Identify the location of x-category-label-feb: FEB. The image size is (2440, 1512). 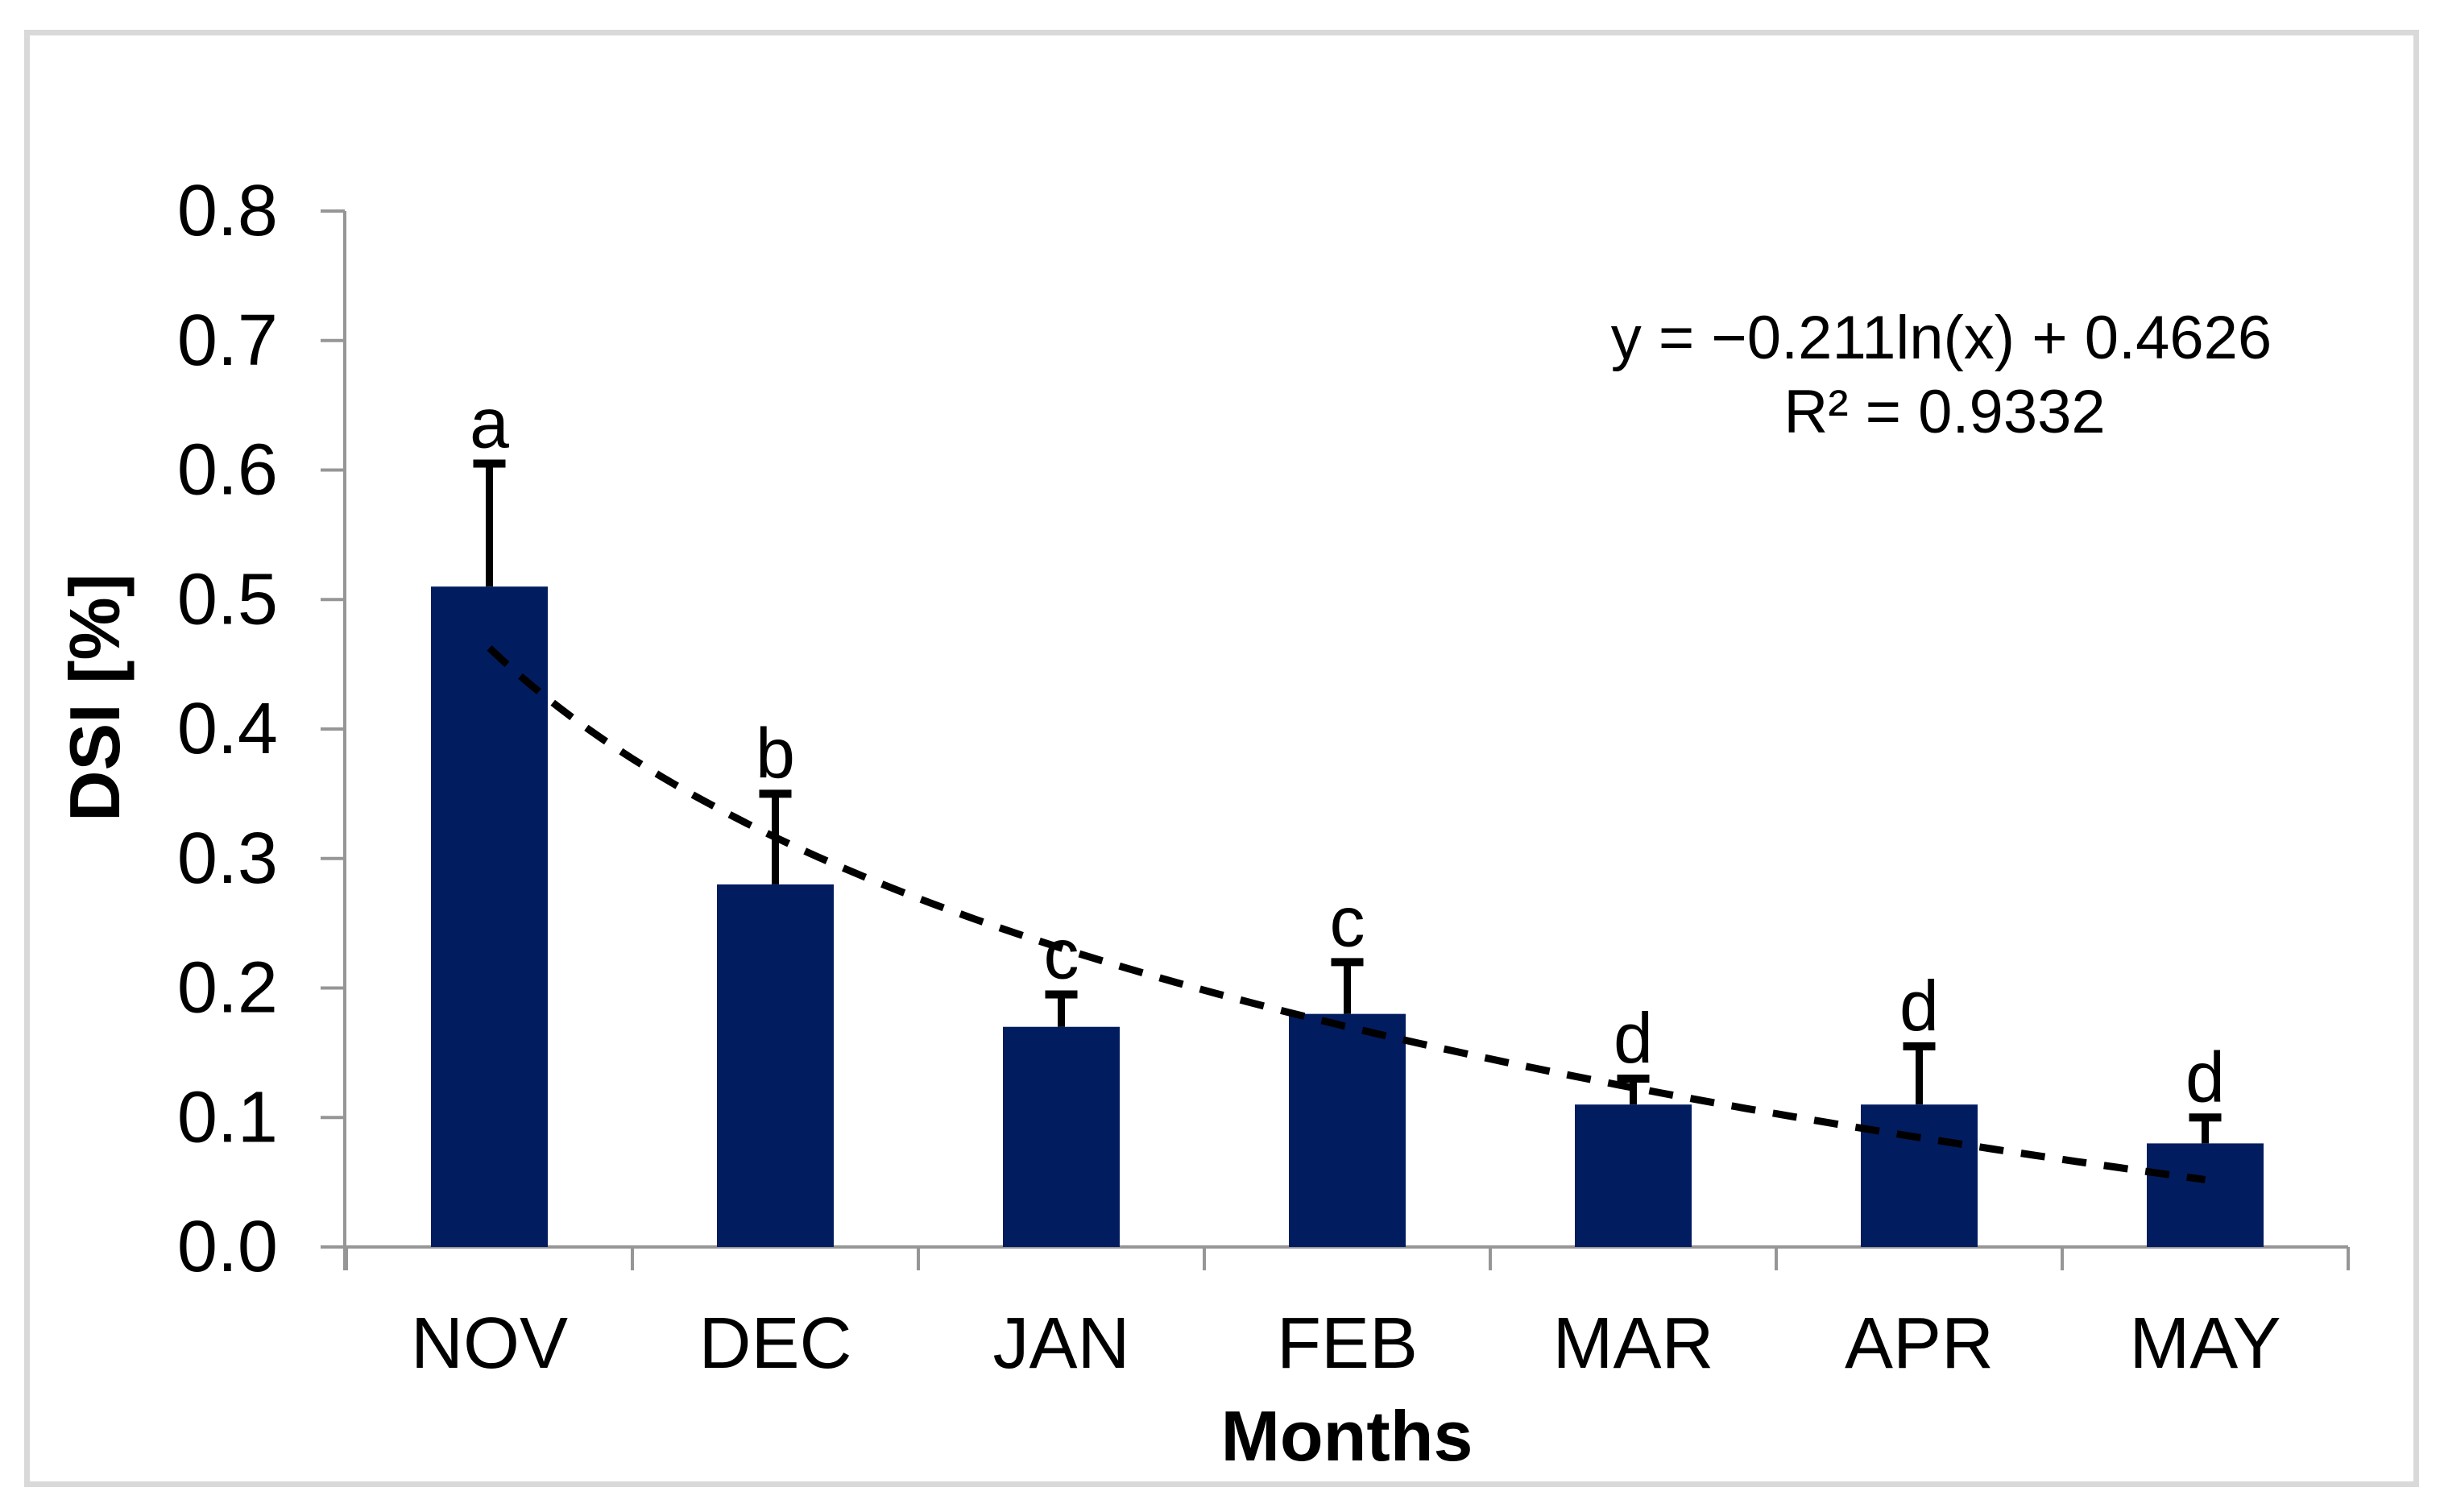
(1347, 1344).